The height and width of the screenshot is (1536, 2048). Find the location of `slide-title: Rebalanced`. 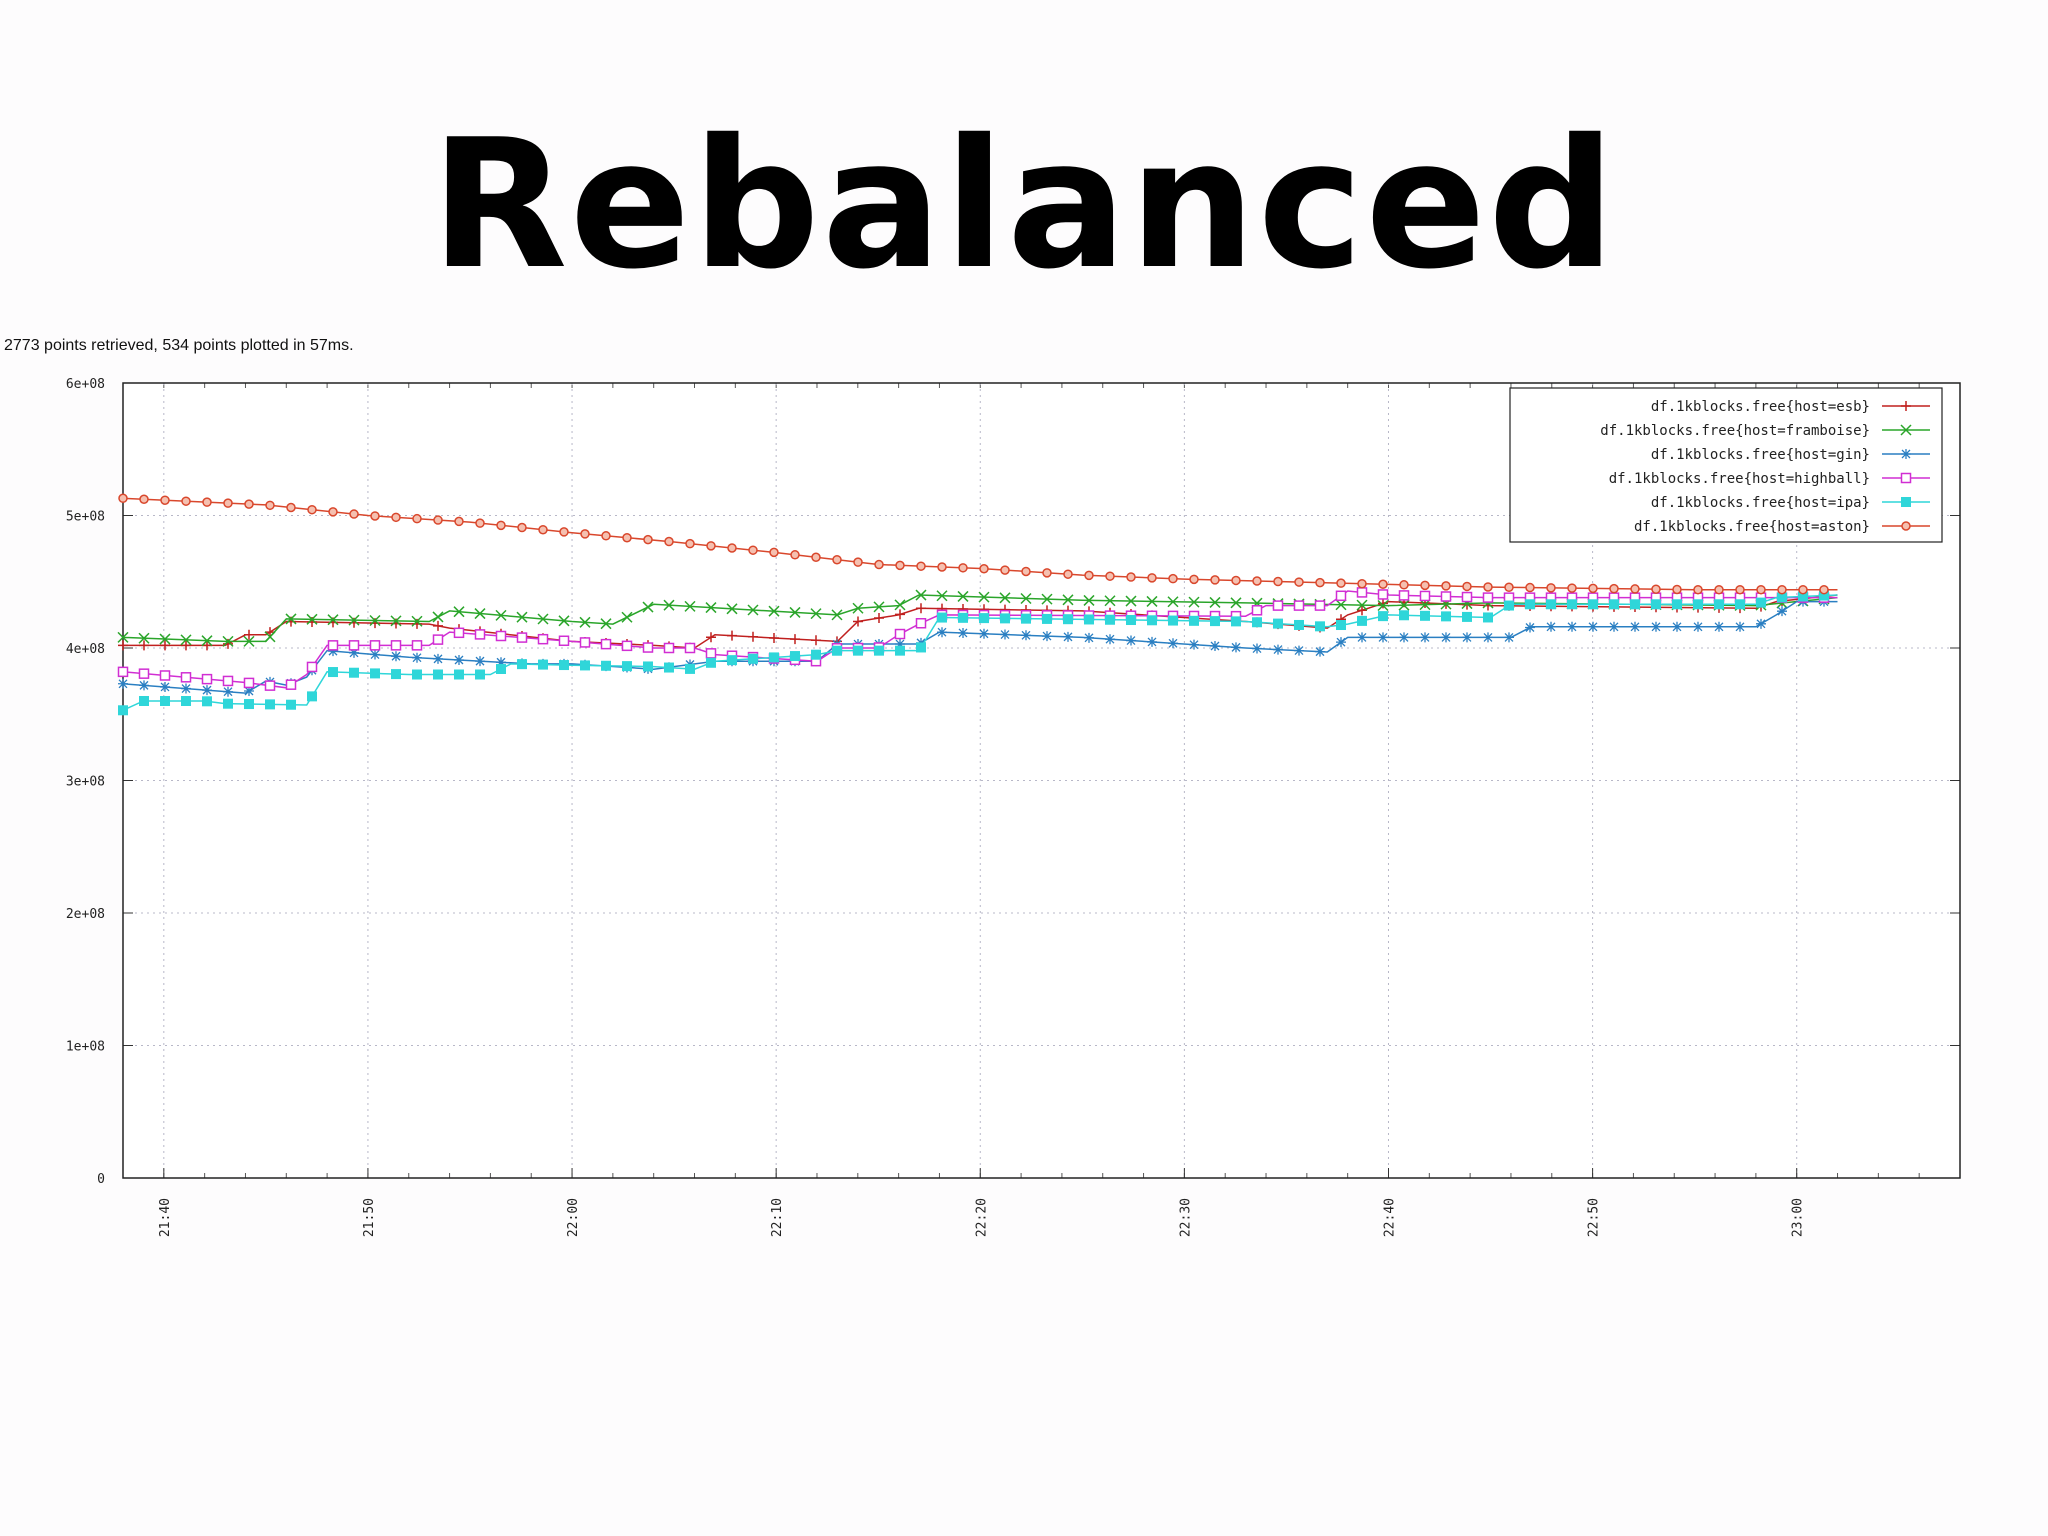

slide-title: Rebalanced is located at coordinates (1024, 204).